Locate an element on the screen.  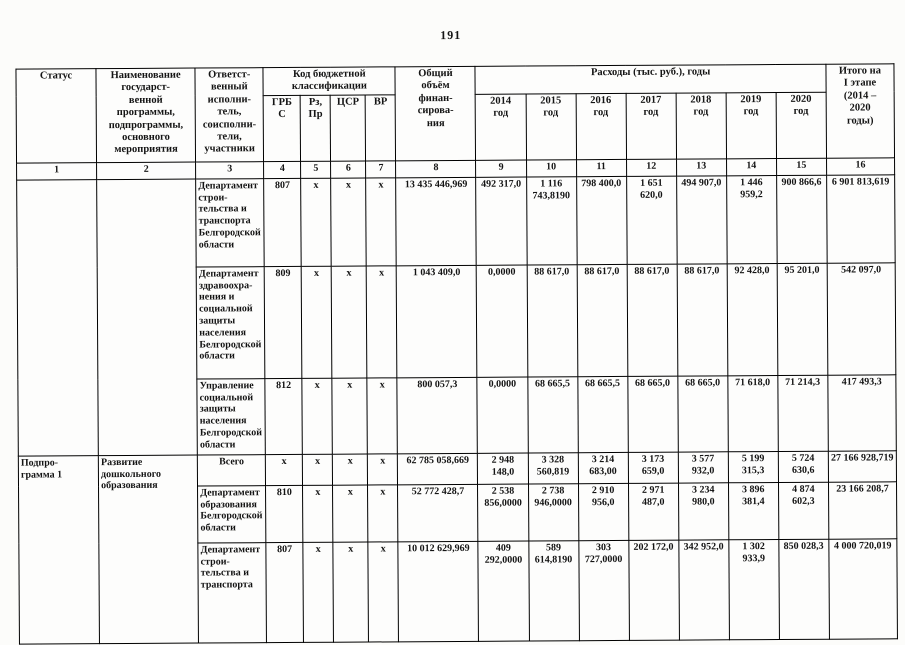
cell-2020: 71 214,3 is located at coordinates (803, 413).